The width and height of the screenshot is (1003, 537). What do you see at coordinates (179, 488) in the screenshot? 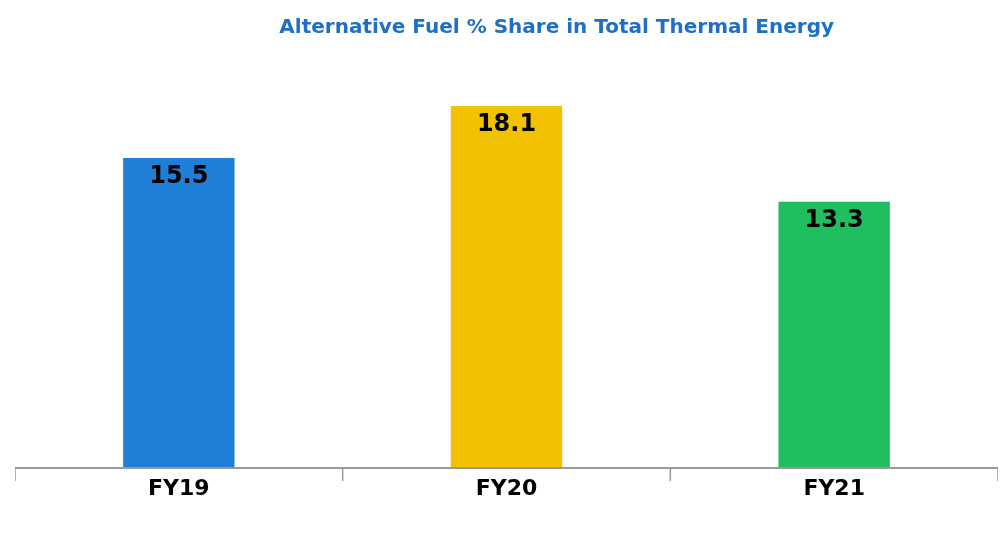
I see `x-tick-label: FY19` at bounding box center [179, 488].